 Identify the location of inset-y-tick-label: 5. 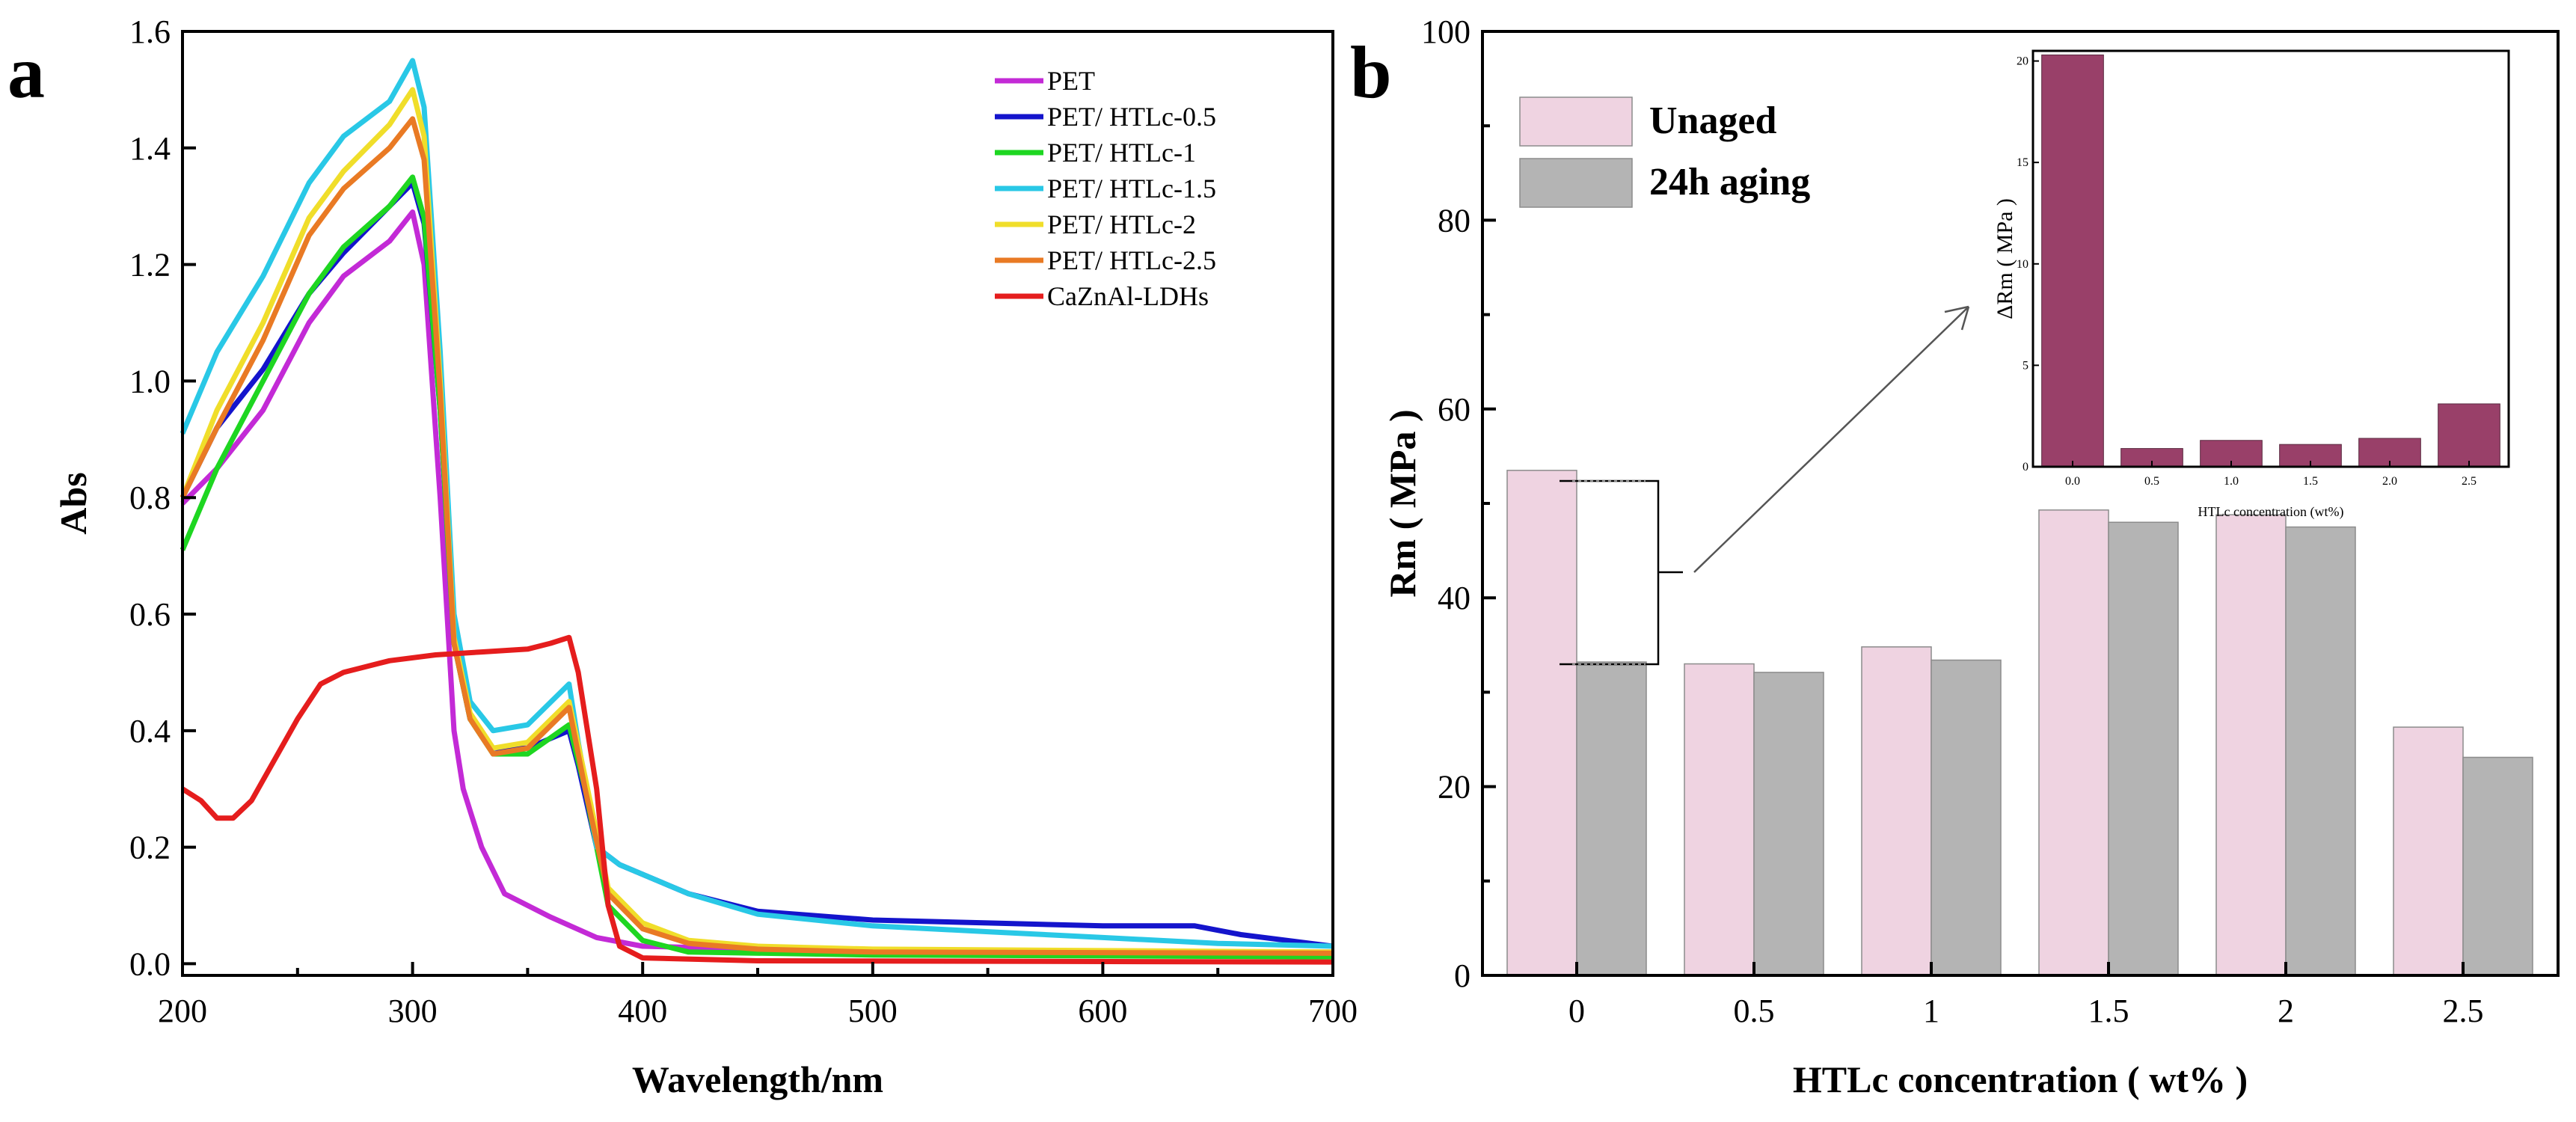
(2025, 365).